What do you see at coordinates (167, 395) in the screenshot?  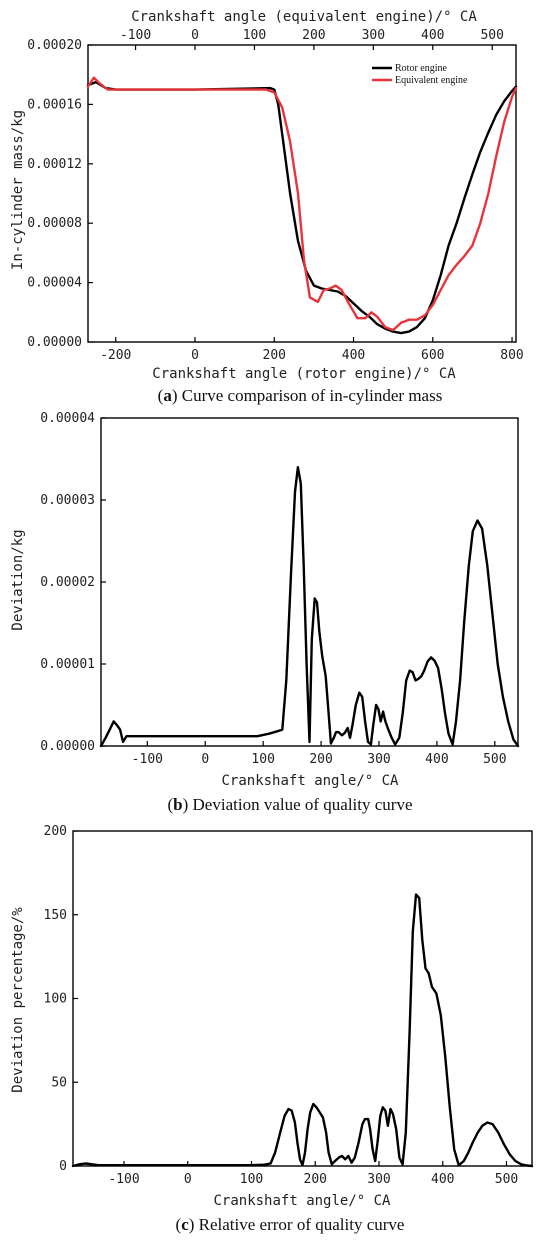 I see `panel-a-caption-tag: a` at bounding box center [167, 395].